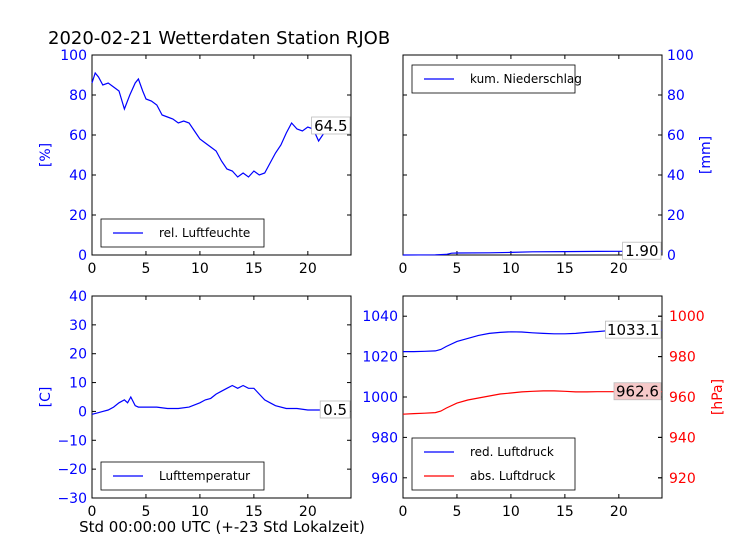  Describe the element at coordinates (72, 470) in the screenshot. I see `y-tick-label: −20` at that location.